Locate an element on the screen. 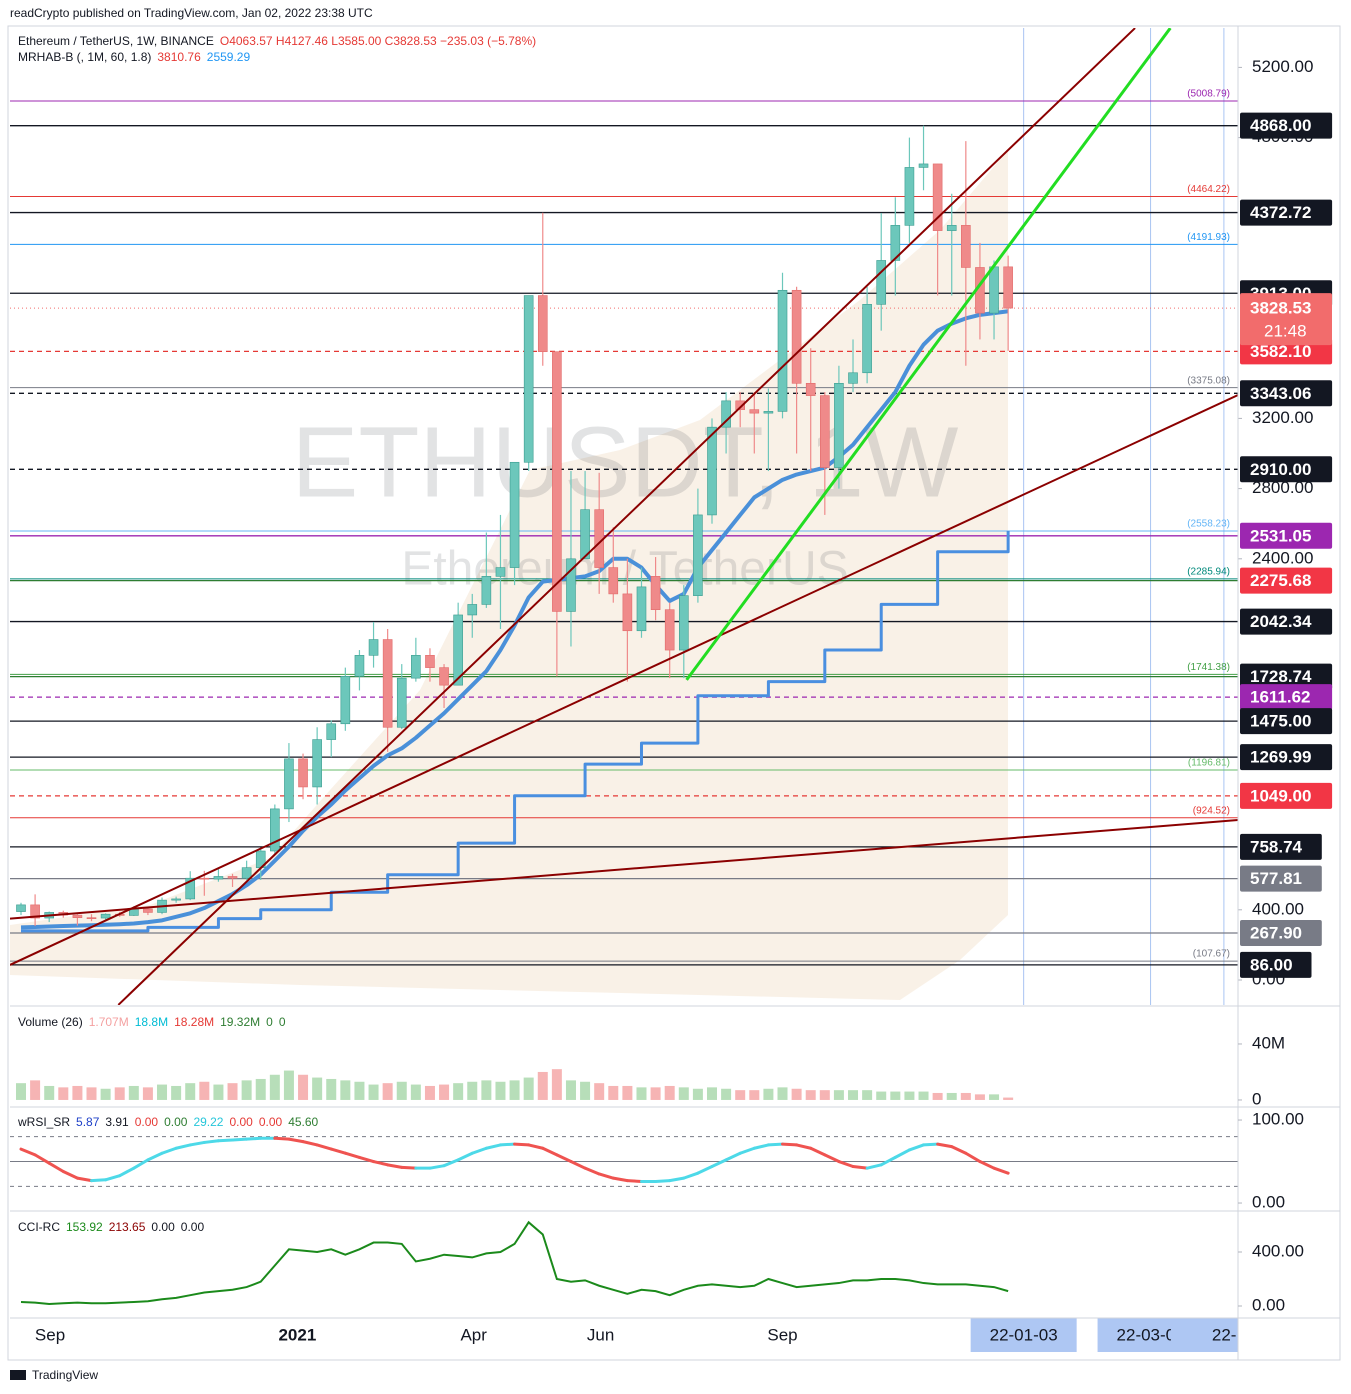 The width and height of the screenshot is (1351, 1394). countdown: 21:48 is located at coordinates (1285, 331).